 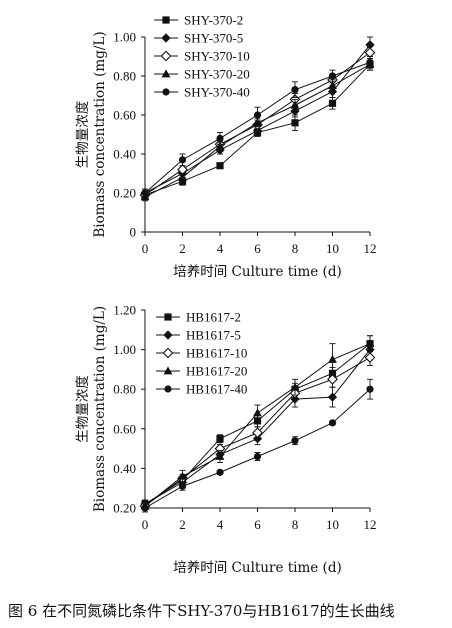 I want to click on legend-label: HB1617-40, so click(x=216, y=389).